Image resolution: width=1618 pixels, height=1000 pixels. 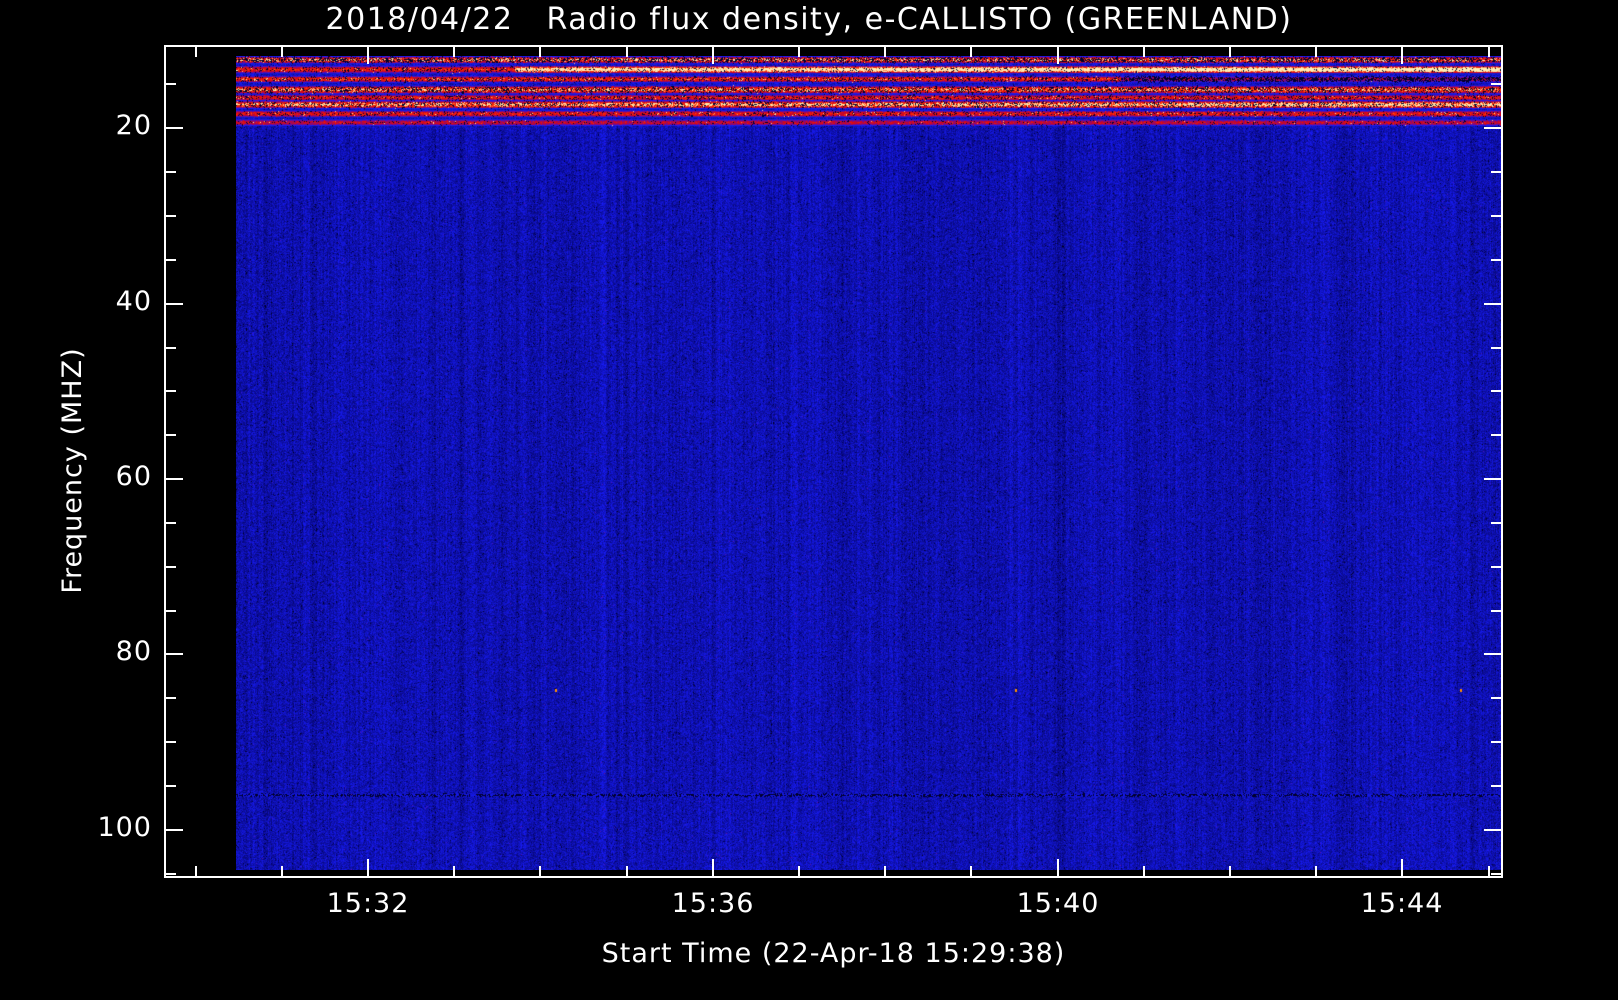 I want to click on x-axis-title: Start Time (22-Apr-18 15:29:38), so click(x=833, y=953).